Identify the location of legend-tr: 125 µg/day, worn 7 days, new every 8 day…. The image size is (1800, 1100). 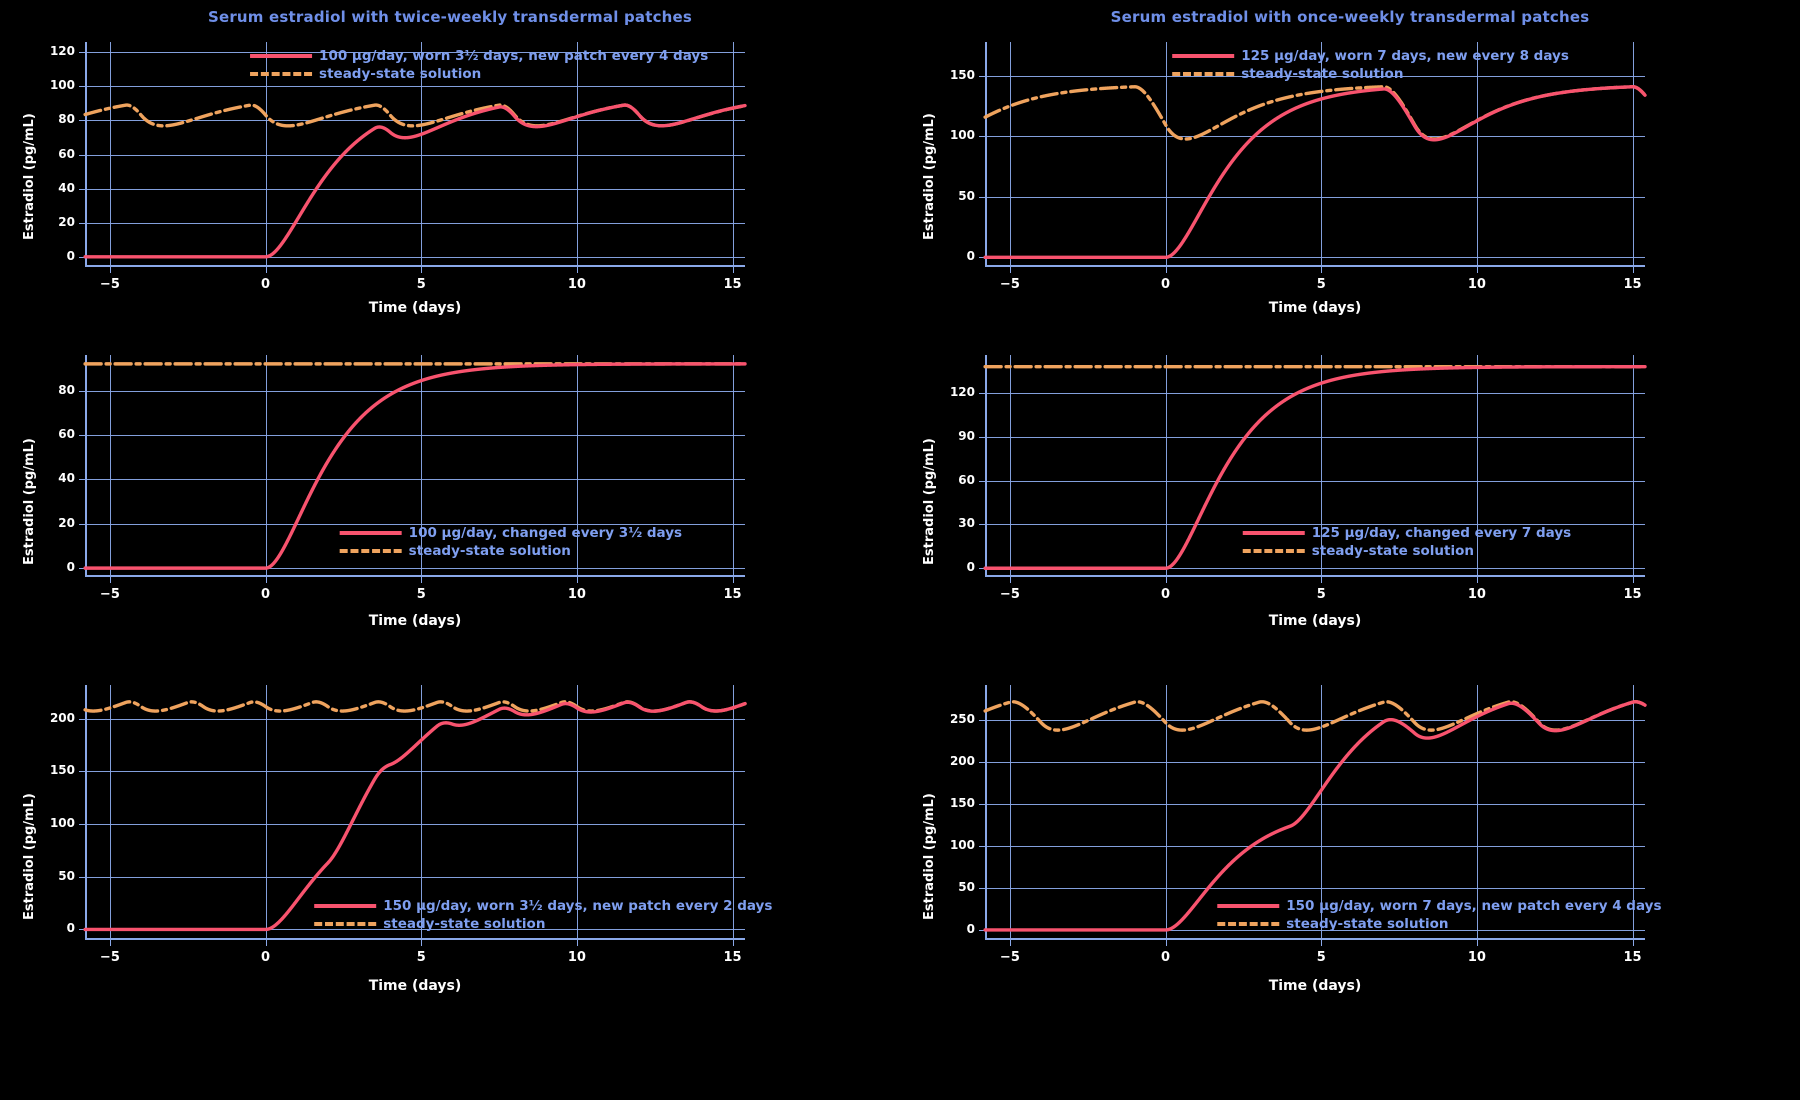
(1370, 65).